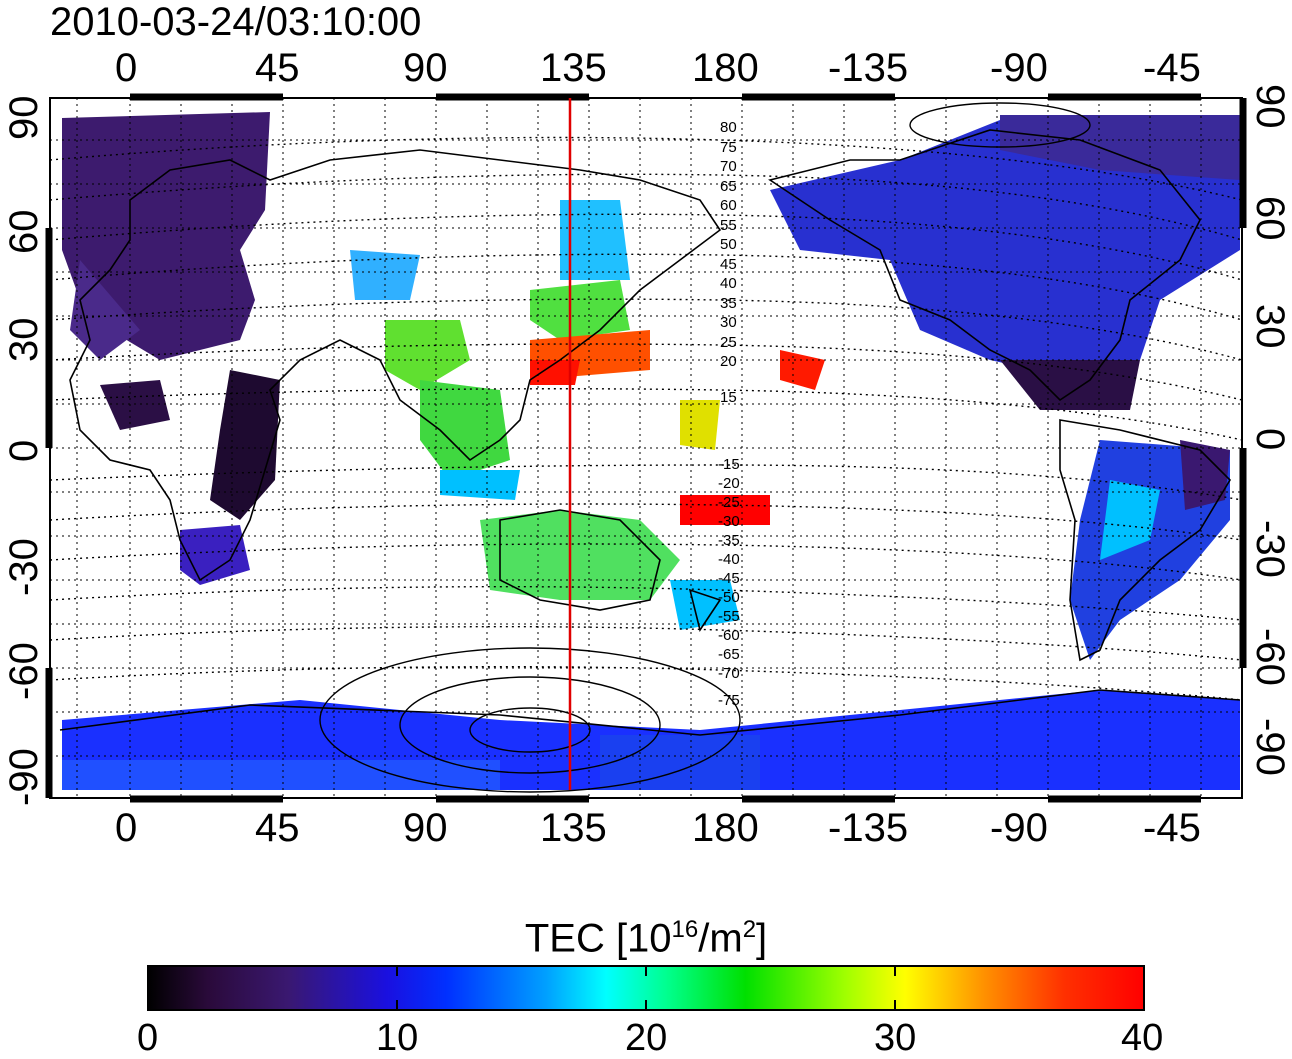 The height and width of the screenshot is (1059, 1292). Describe the element at coordinates (573, 828) in the screenshot. I see `x-tick-bottom: 135` at that location.